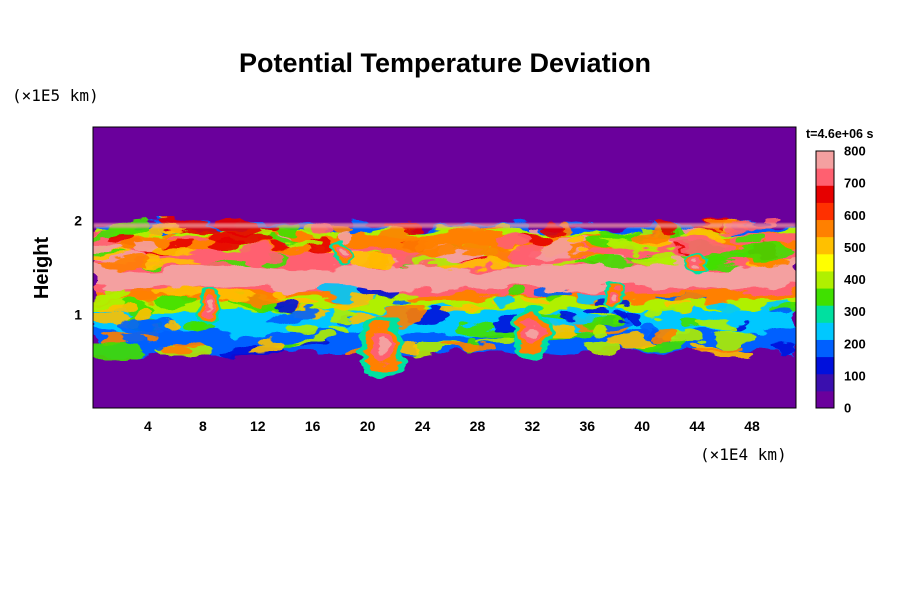 This screenshot has height=600, width=900. I want to click on colorbar-tick-label: 500, so click(855, 247).